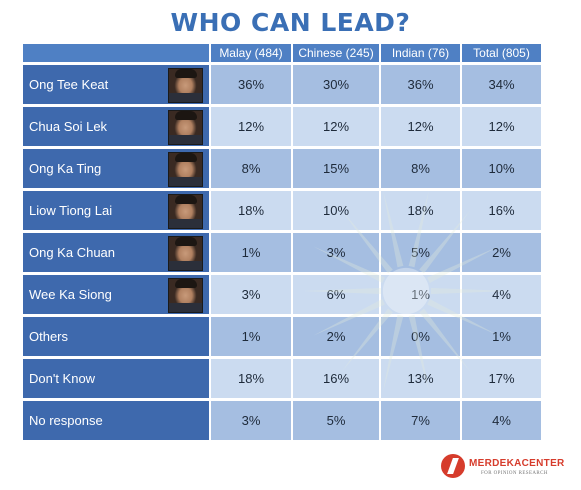 This screenshot has height=490, width=581. Describe the element at coordinates (116, 53) in the screenshot. I see `header-corner` at that location.